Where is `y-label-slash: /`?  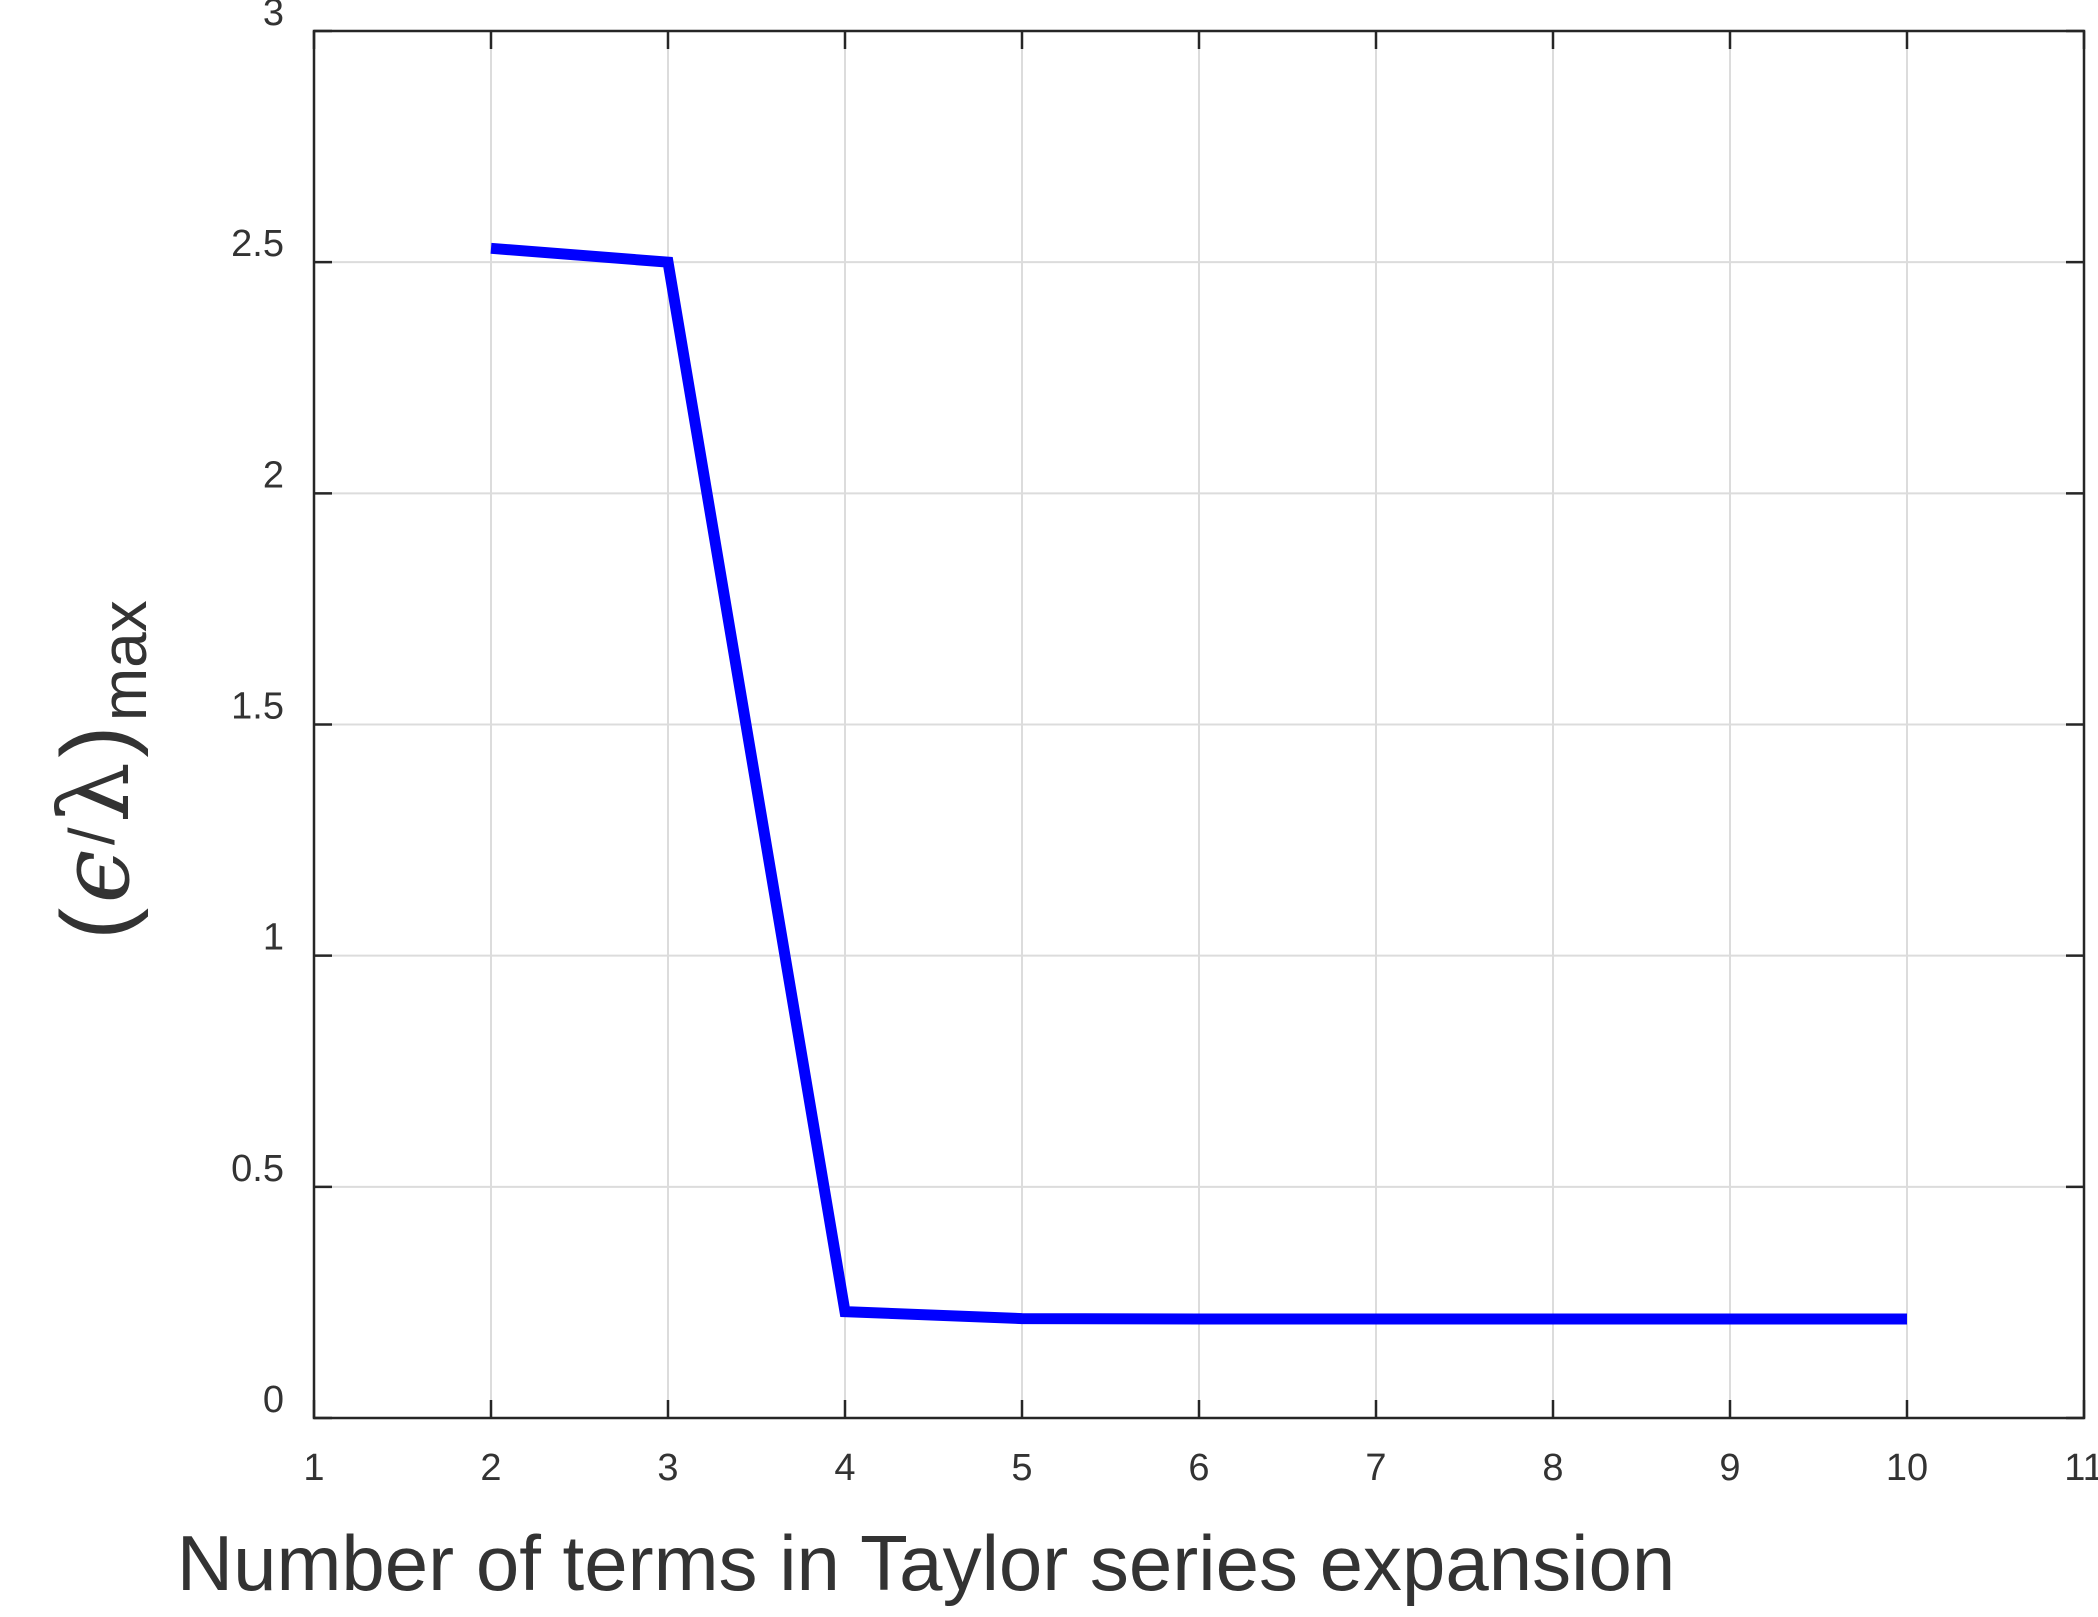
y-label-slash: / is located at coordinates (92, 836).